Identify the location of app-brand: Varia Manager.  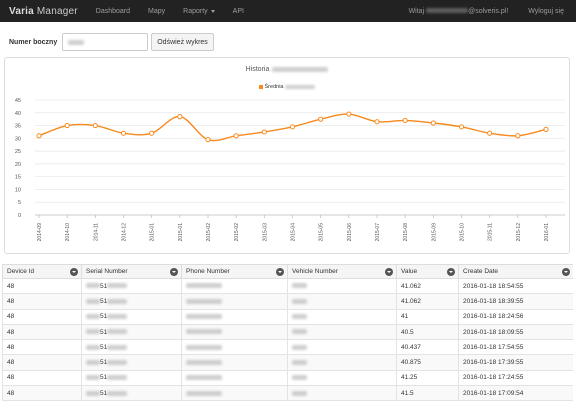
(43, 11).